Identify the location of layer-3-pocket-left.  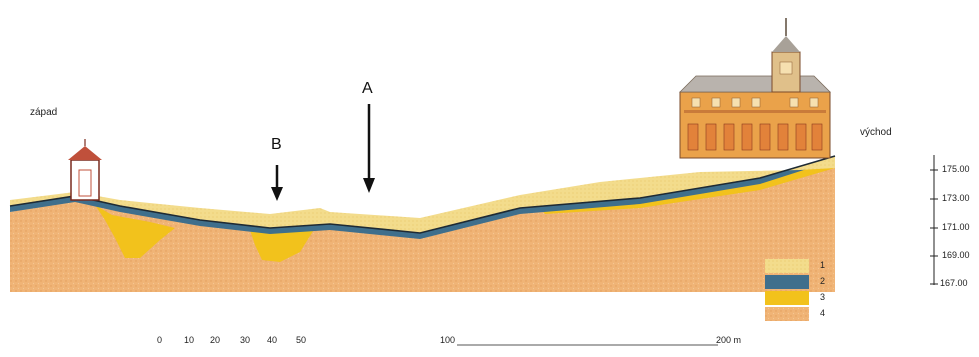
(135, 231).